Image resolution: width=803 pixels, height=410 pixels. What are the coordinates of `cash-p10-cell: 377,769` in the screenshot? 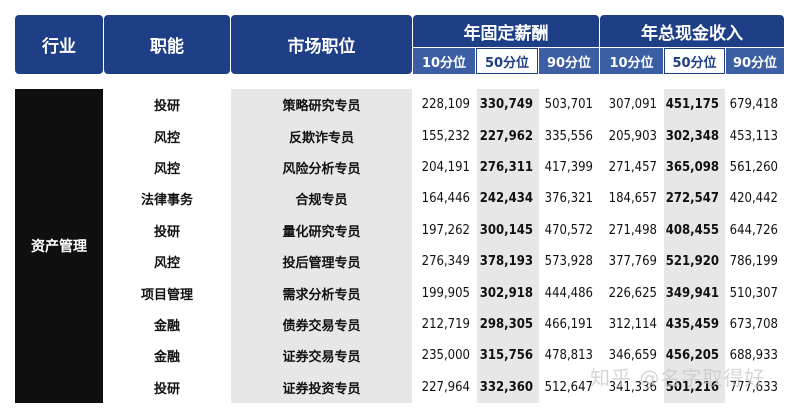 It's located at (632, 262).